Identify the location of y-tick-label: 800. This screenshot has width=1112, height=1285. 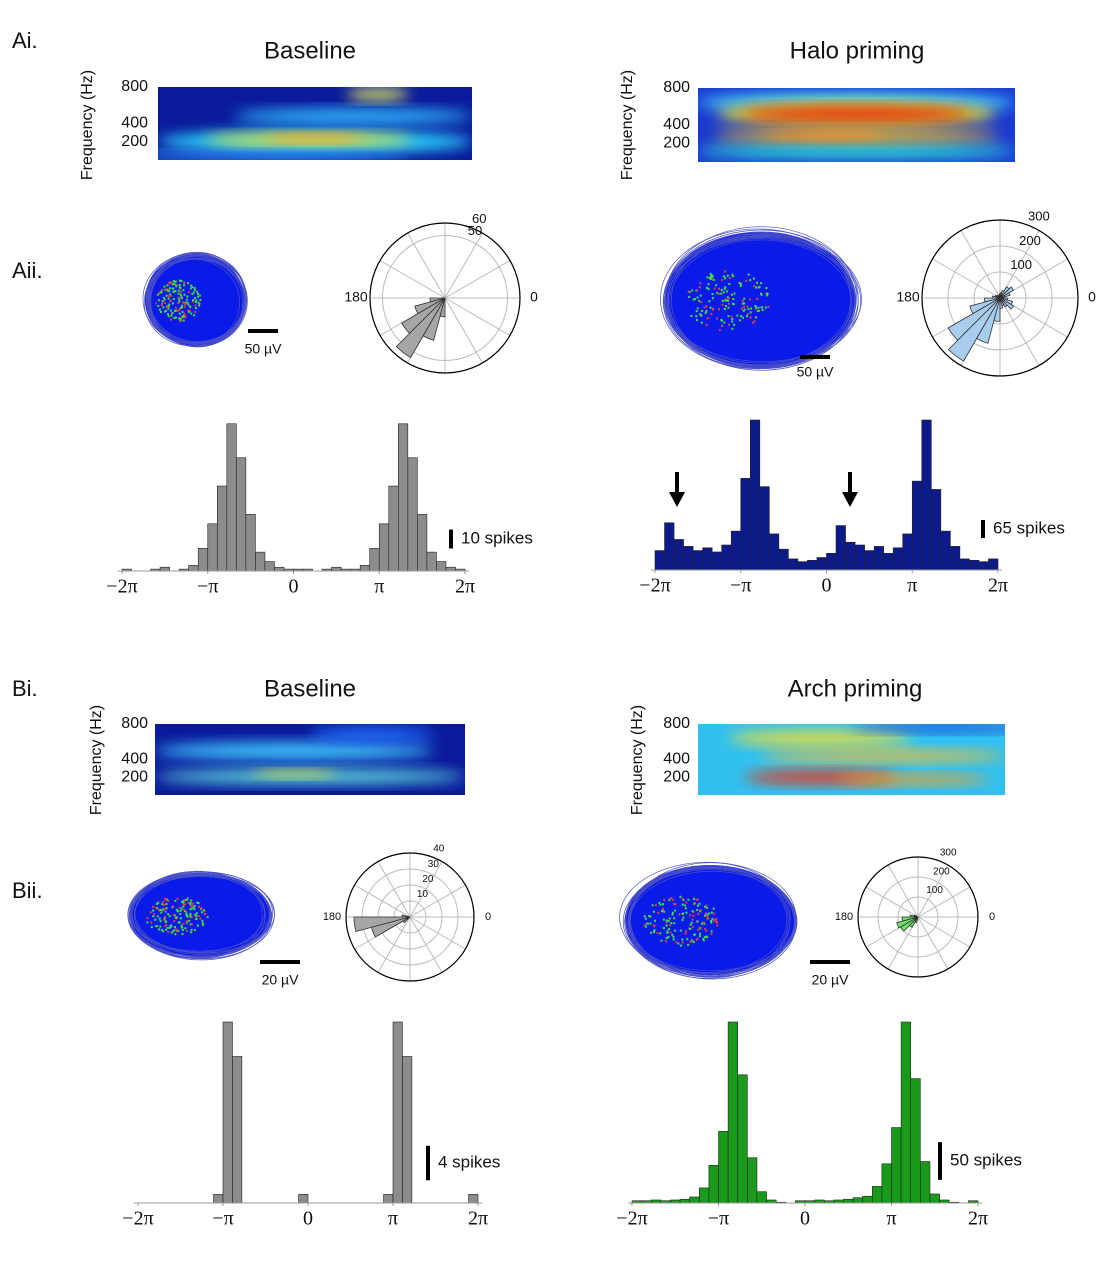
(134, 86).